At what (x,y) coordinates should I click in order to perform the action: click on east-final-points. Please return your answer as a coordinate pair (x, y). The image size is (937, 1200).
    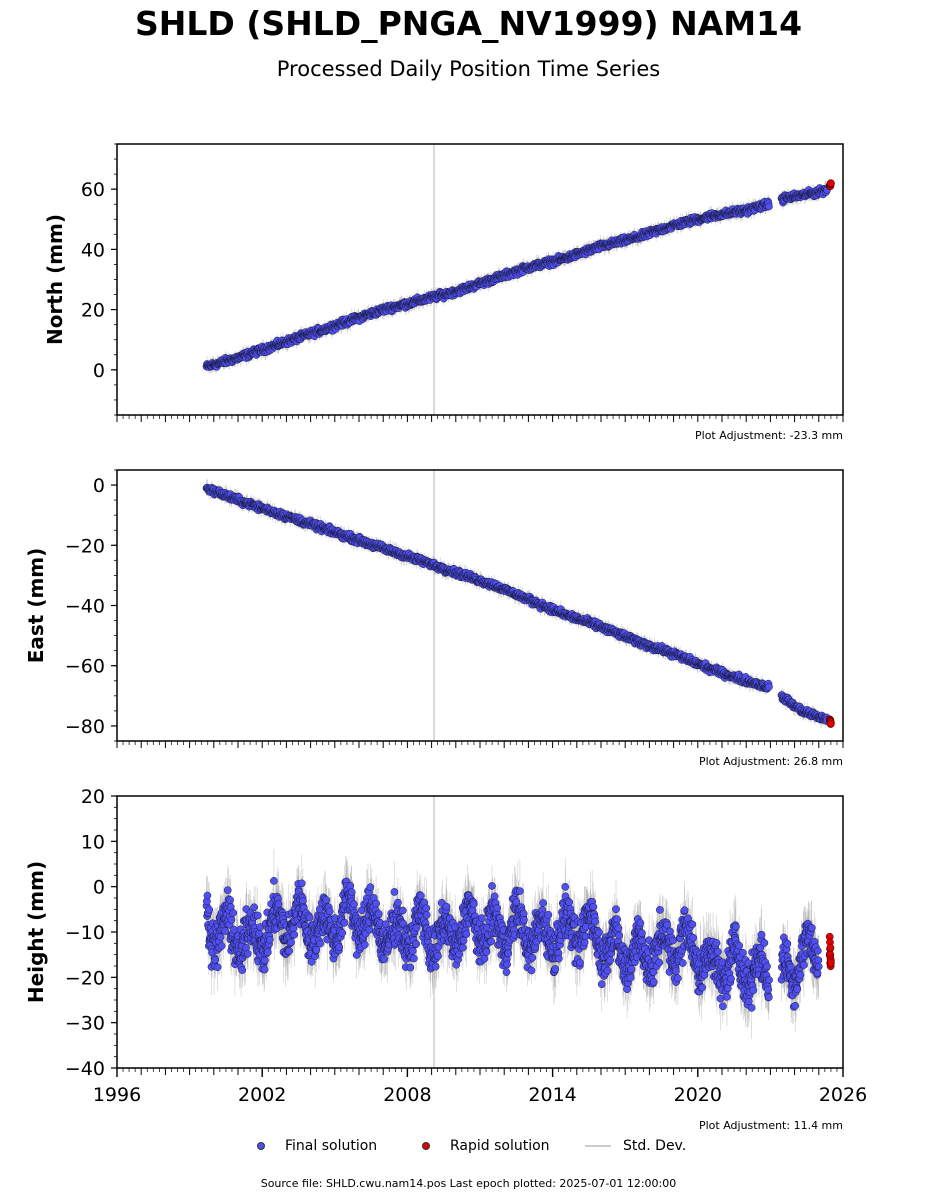
    Looking at the image, I should click on (516, 604).